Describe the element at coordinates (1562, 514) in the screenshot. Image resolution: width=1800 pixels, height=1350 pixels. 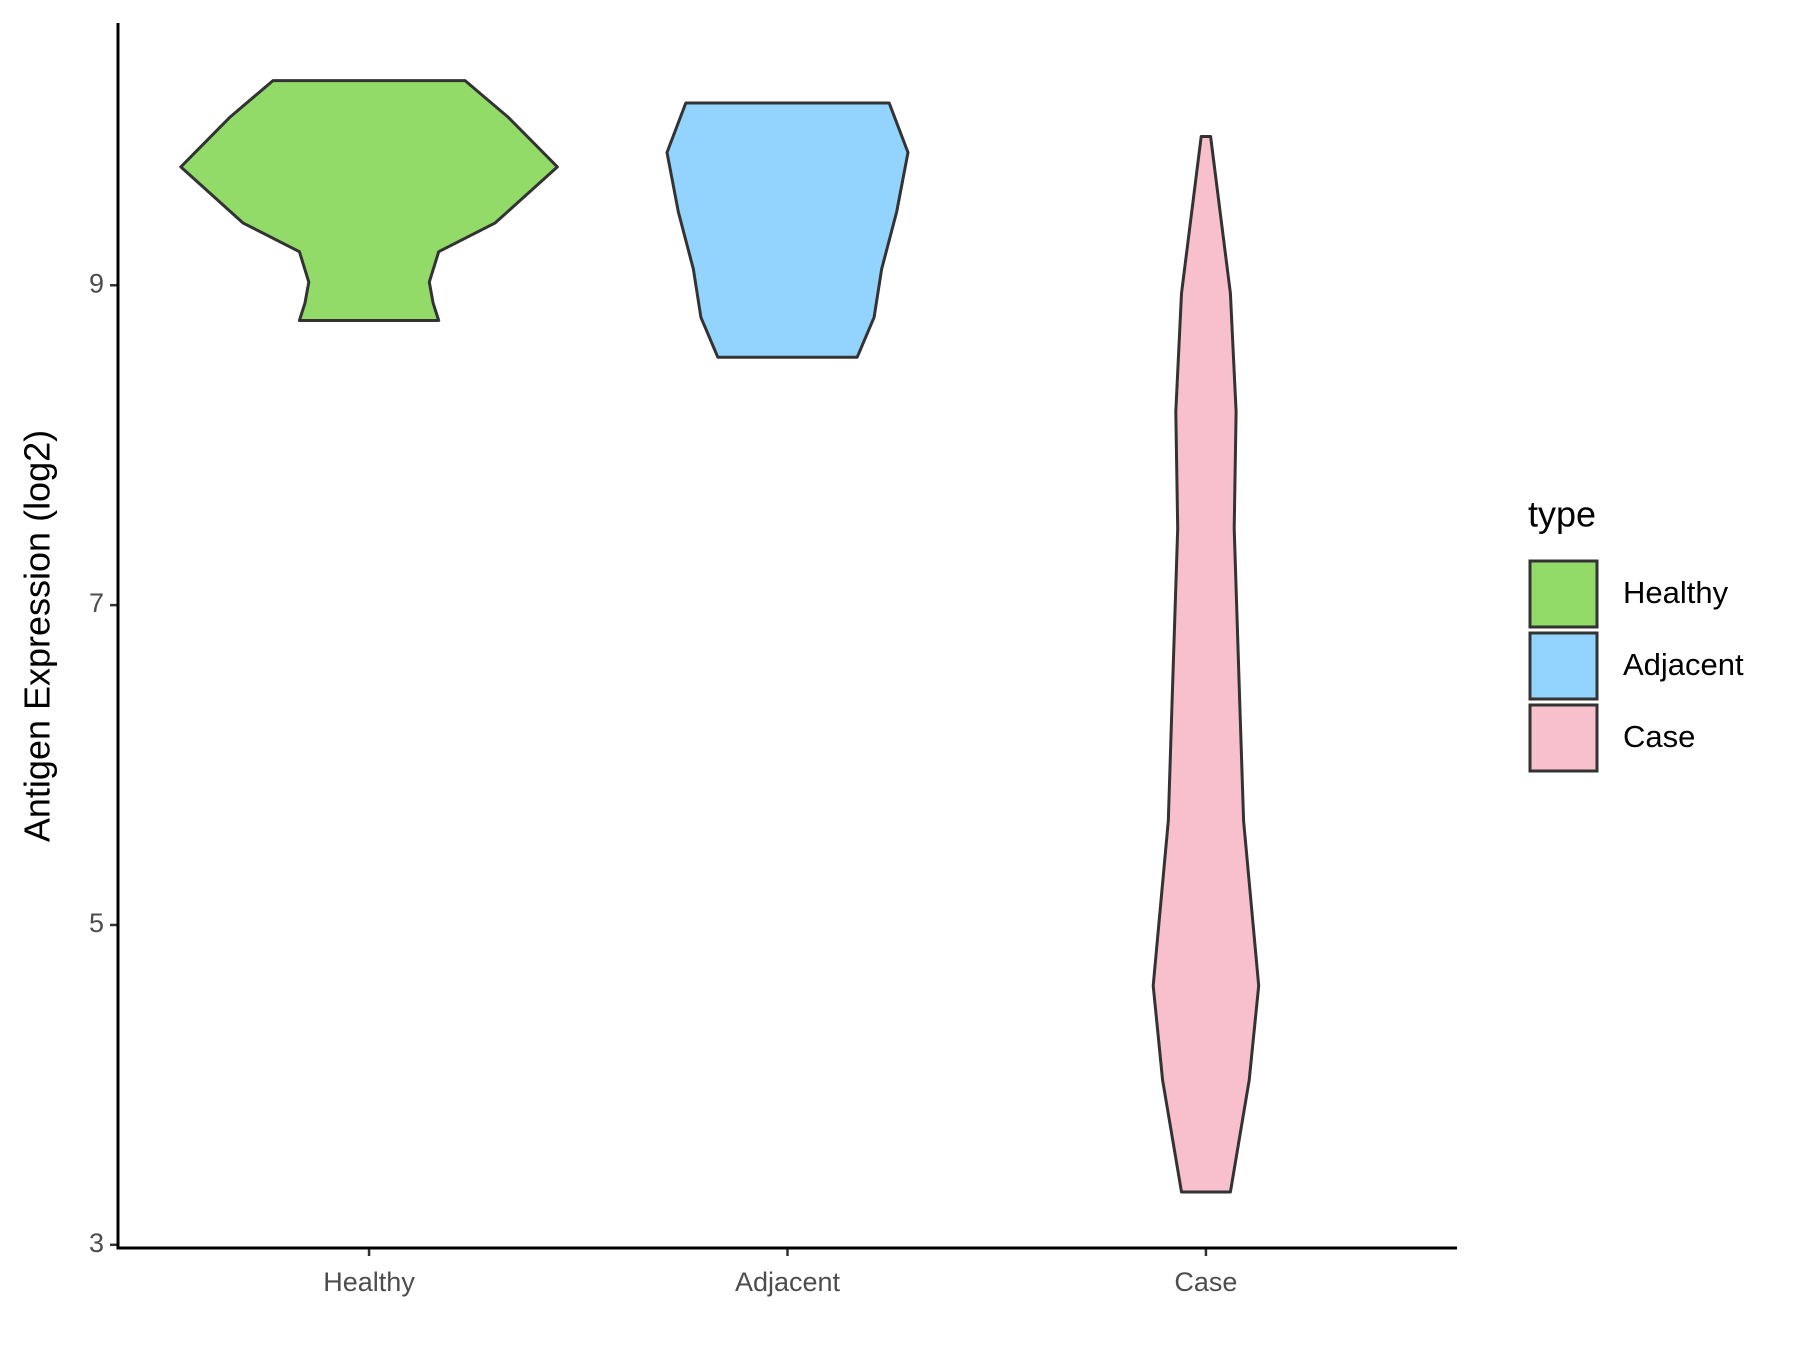
I see `legend-title: type` at that location.